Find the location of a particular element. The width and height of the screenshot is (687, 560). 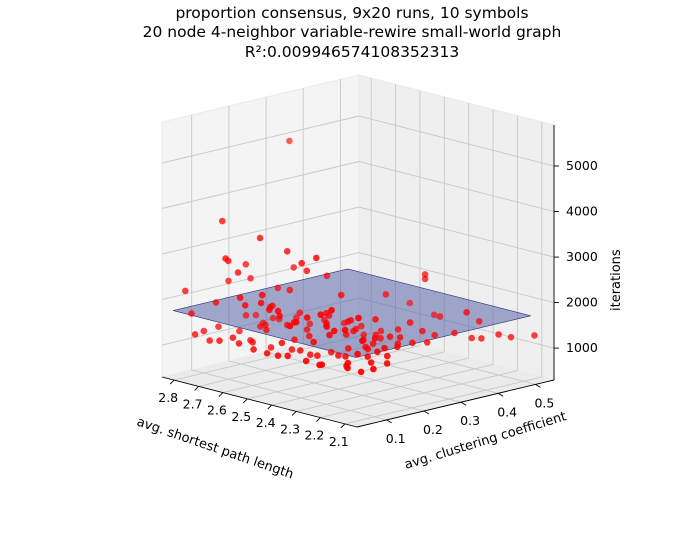

x-tick-label: 2.5 is located at coordinates (241, 416).